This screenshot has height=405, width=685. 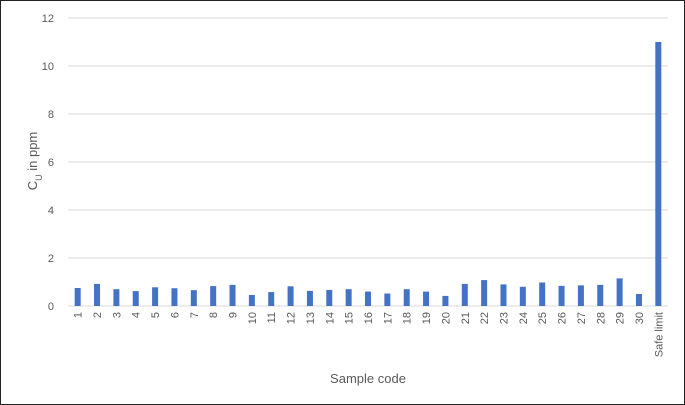 What do you see at coordinates (48, 19) in the screenshot?
I see `y-tick-label: 12` at bounding box center [48, 19].